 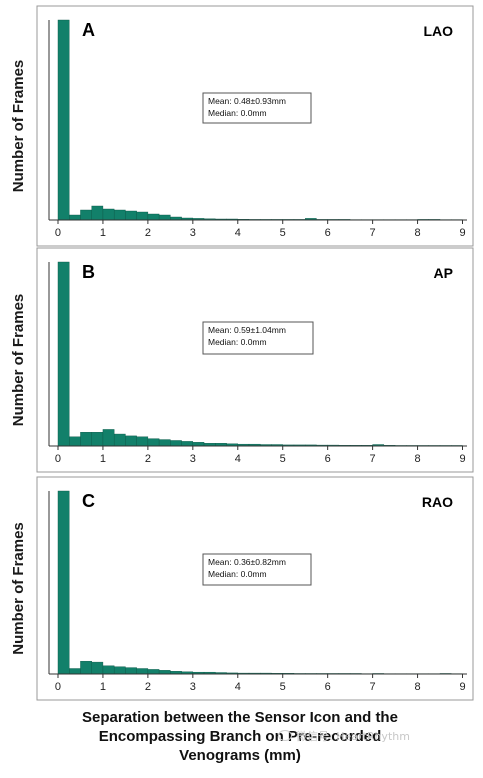 I want to click on watermark-text: 微信号: HeartRhythm, so click(x=353, y=736).